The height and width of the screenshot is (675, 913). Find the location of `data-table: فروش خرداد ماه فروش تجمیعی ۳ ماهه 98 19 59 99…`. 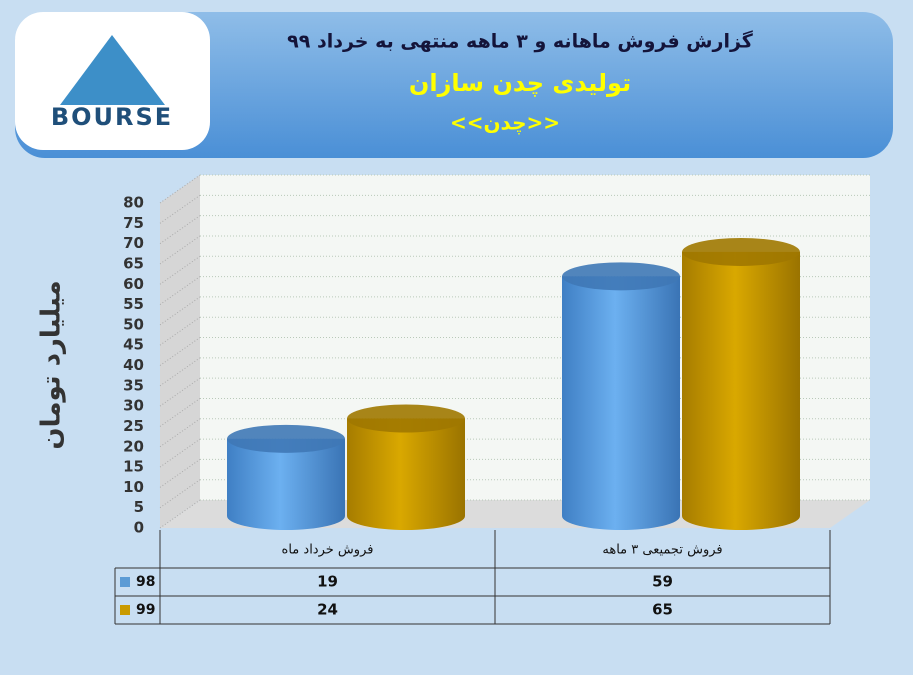

data-table: فروش خرداد ماه فروش تجمیعی ۳ ماهه 98 19 59 99… is located at coordinates (472, 577).